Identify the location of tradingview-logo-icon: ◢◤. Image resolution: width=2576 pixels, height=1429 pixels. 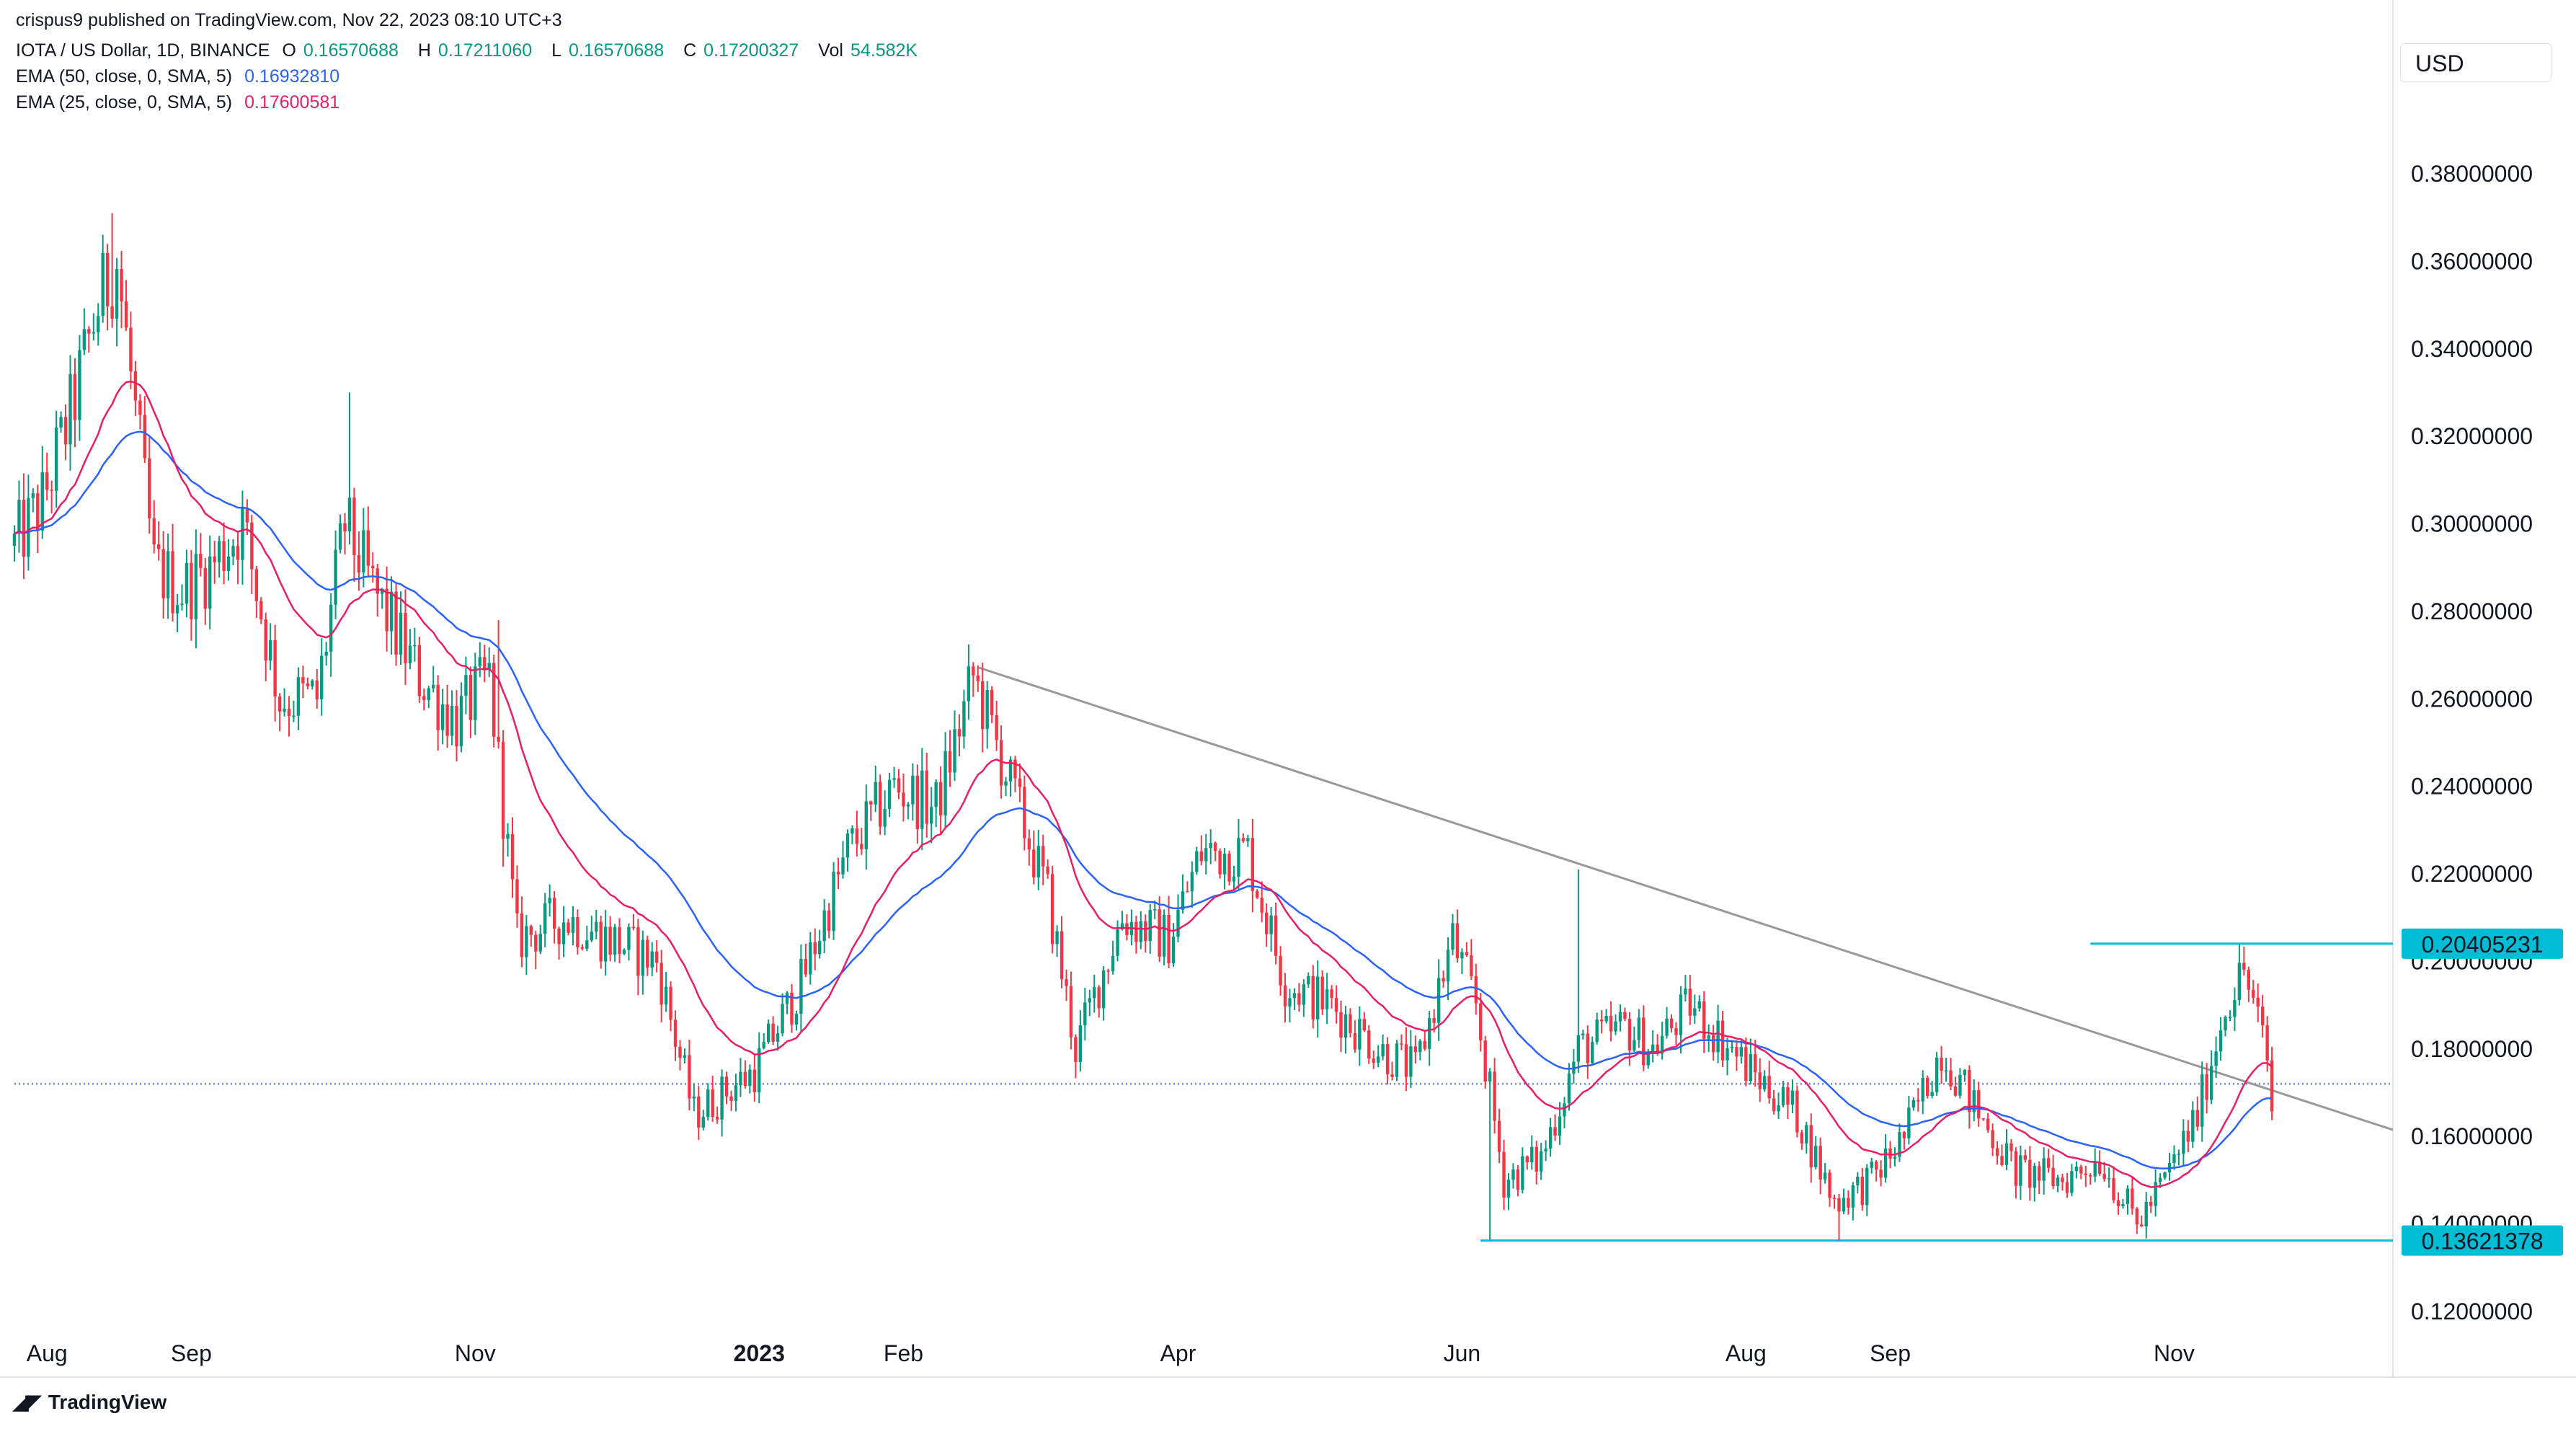
(27, 1402).